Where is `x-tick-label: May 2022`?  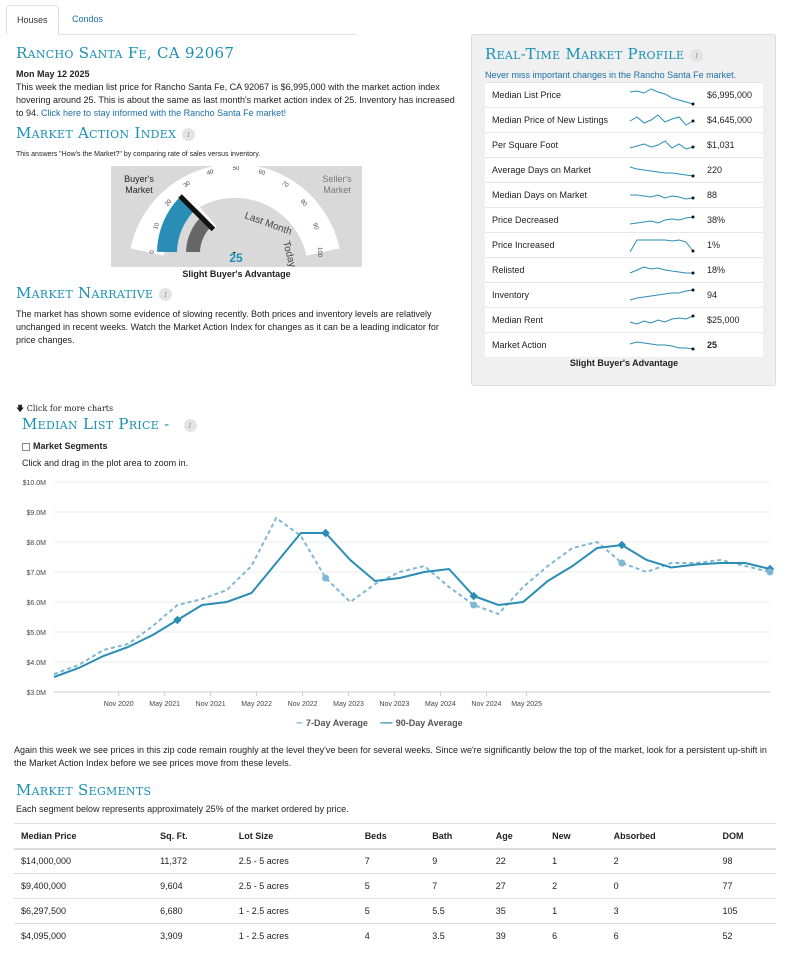 x-tick-label: May 2022 is located at coordinates (256, 704).